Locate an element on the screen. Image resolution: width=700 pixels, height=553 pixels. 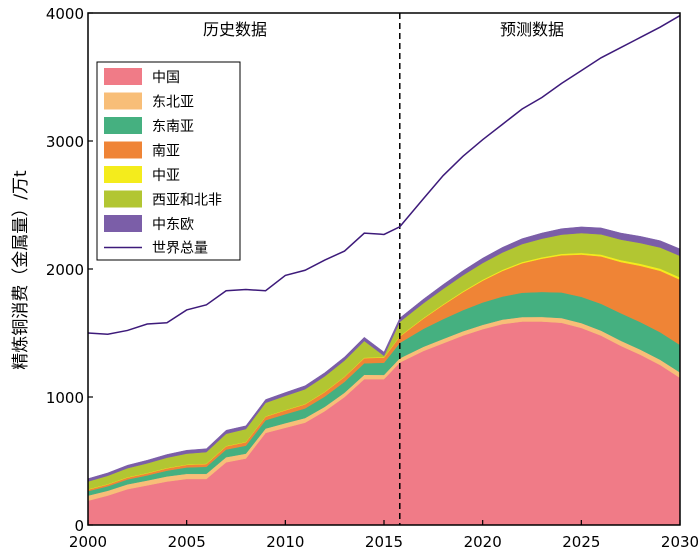
x-tick-label: 2030 is located at coordinates (680, 542).